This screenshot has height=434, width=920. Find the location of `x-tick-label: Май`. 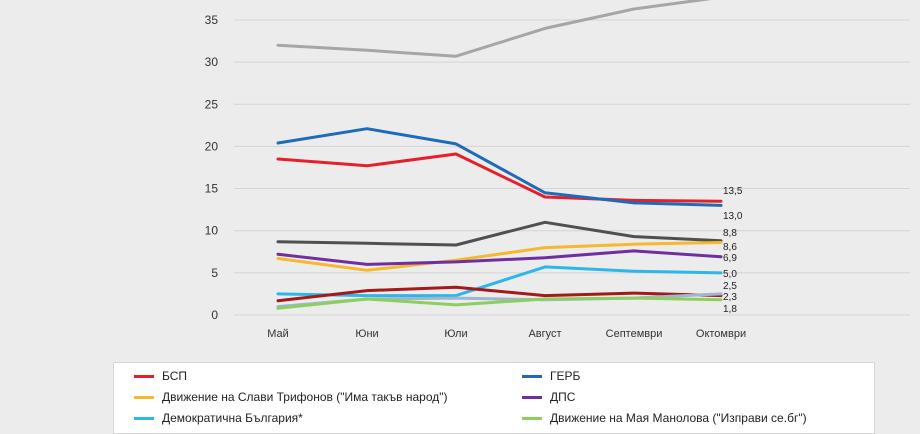

x-tick-label: Май is located at coordinates (278, 334).